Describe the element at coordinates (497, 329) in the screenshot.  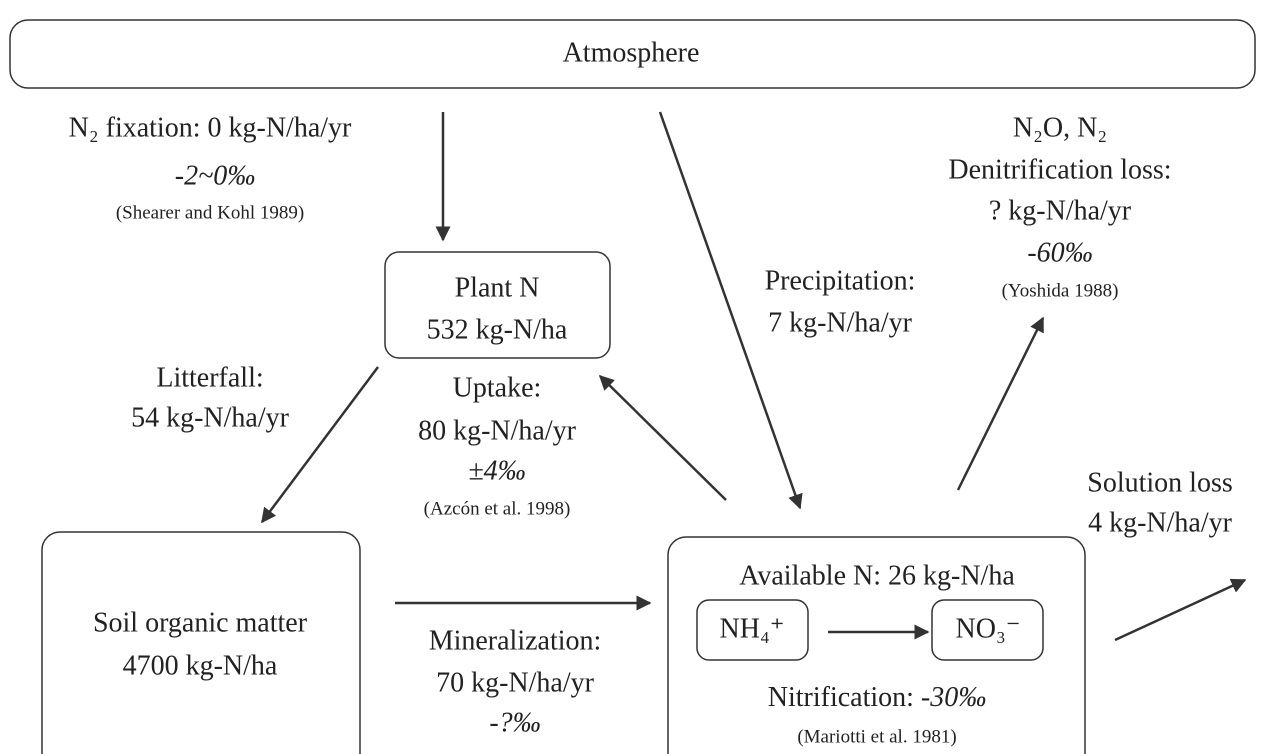
I see `plant-amount: 532 kg-N/ha` at that location.